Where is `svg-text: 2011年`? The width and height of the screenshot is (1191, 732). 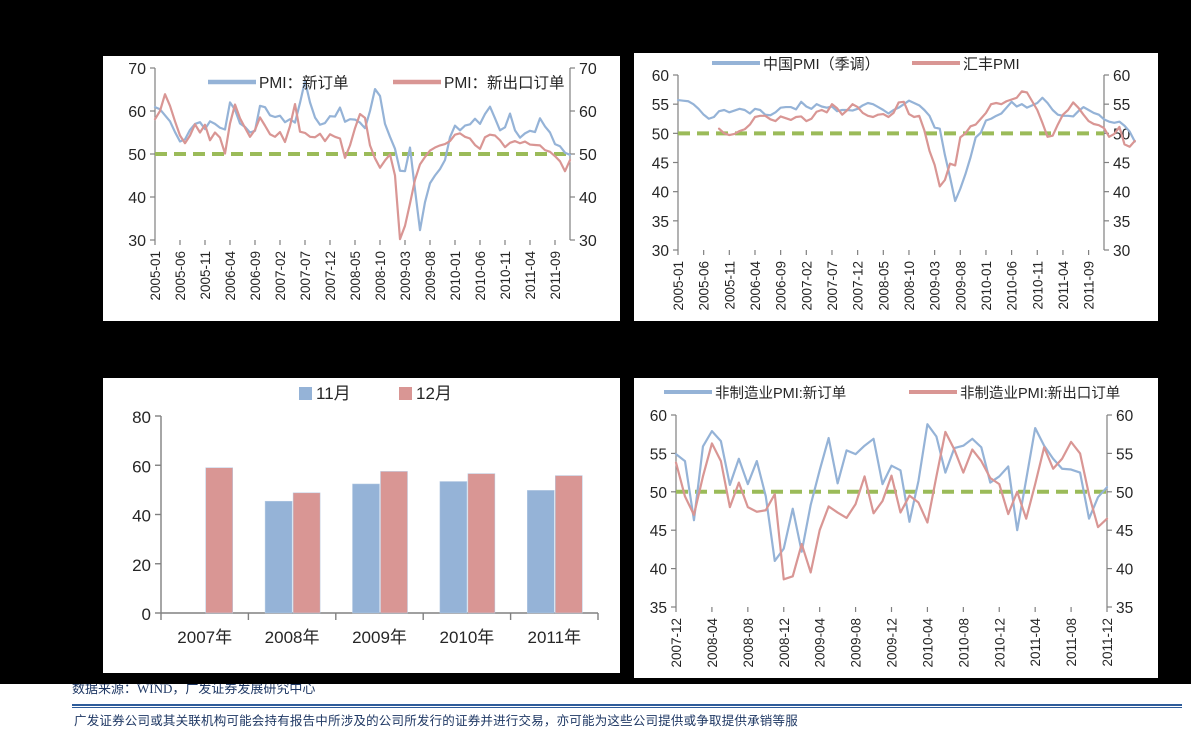
svg-text: 2011年 is located at coordinates (555, 637).